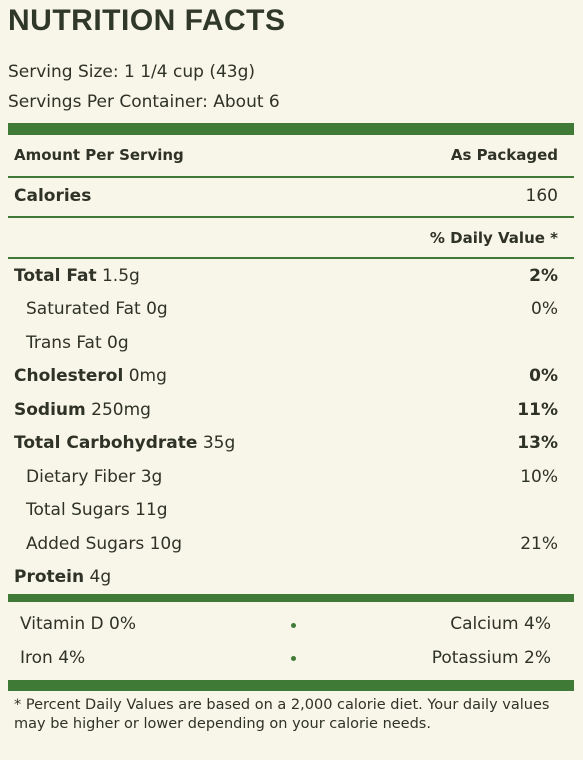 Image resolution: width=583 pixels, height=760 pixels. I want to click on nutrient-name: Total Sugars, so click(78, 510).